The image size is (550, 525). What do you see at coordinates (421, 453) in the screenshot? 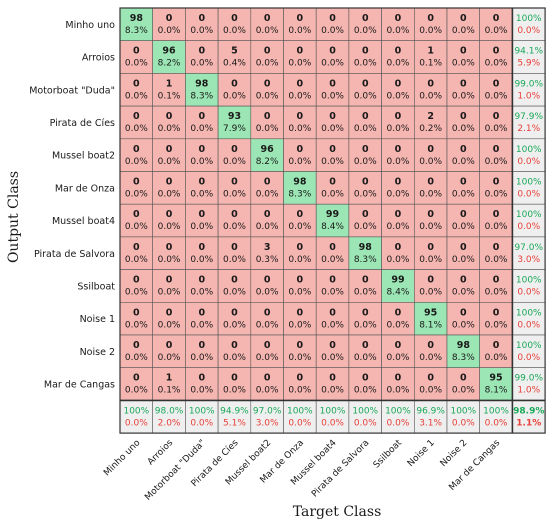
I see `column-label: Noise 1` at bounding box center [421, 453].